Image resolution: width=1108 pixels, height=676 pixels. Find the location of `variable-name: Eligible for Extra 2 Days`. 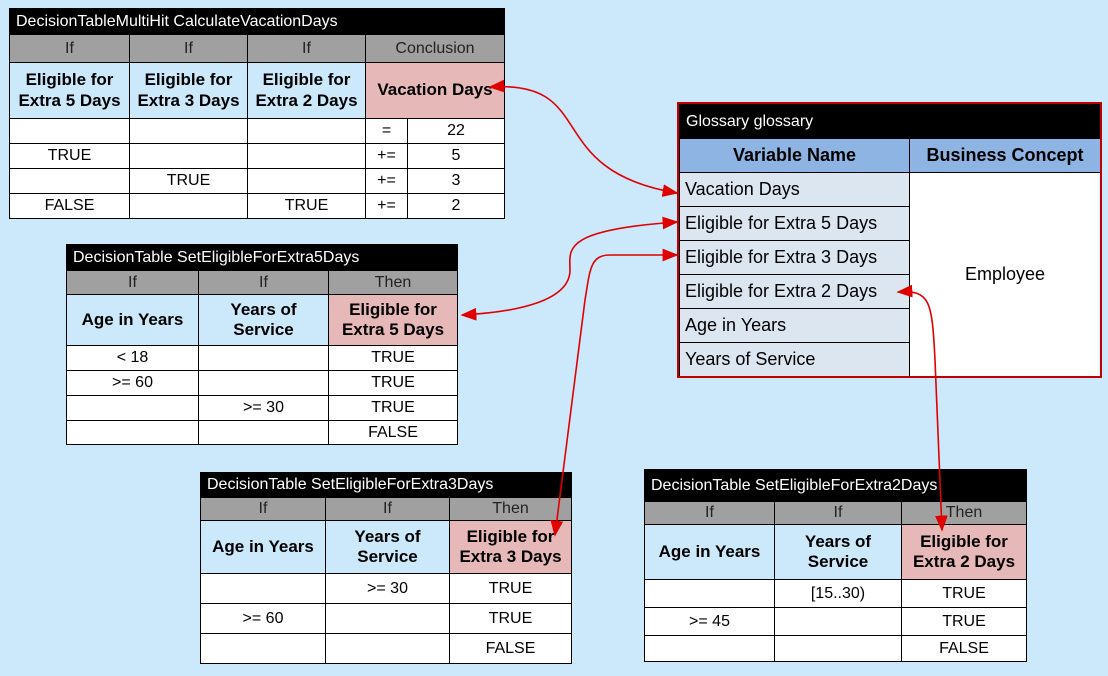

variable-name: Eligible for Extra 2 Days is located at coordinates (794, 291).